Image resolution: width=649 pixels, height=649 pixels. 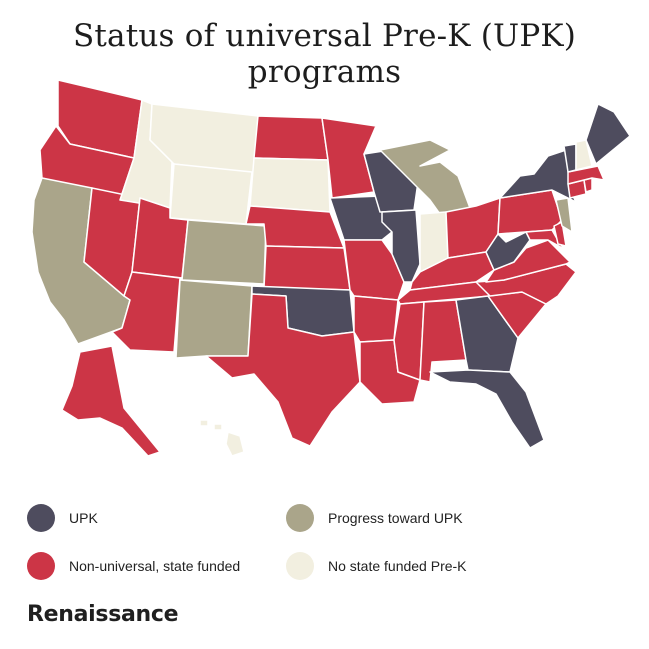 I want to click on page-title: Status of universal Pre-K (UPK) programs, so click(x=324, y=54).